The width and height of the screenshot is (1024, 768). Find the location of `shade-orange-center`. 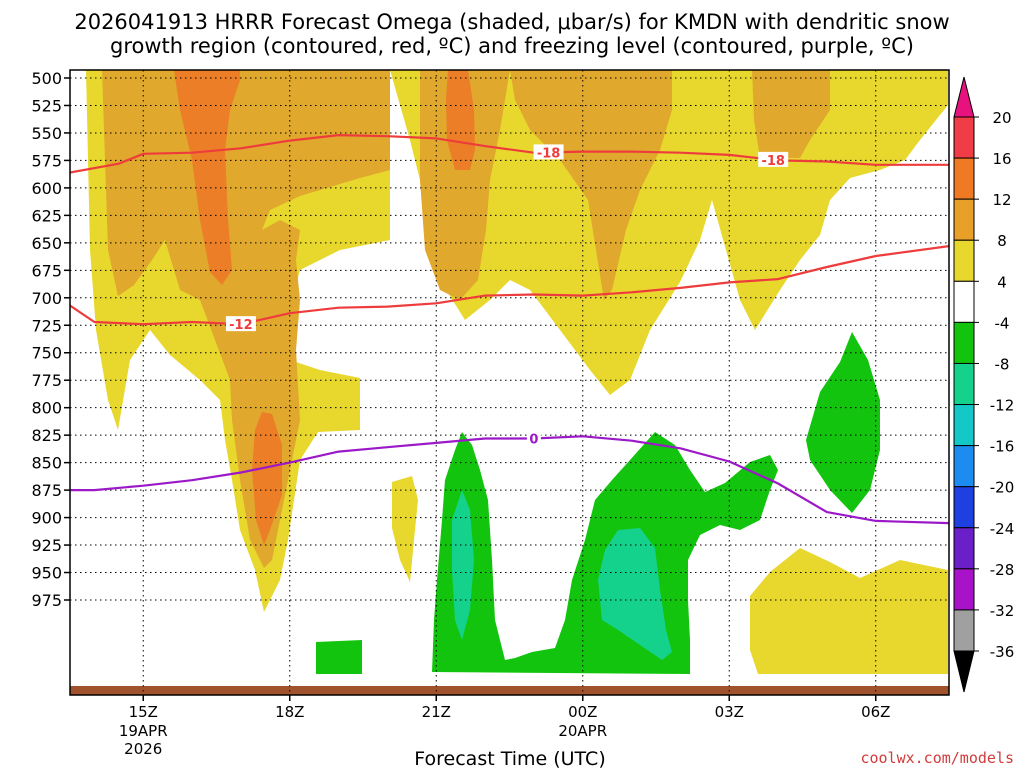

shade-orange-center is located at coordinates (460, 120).